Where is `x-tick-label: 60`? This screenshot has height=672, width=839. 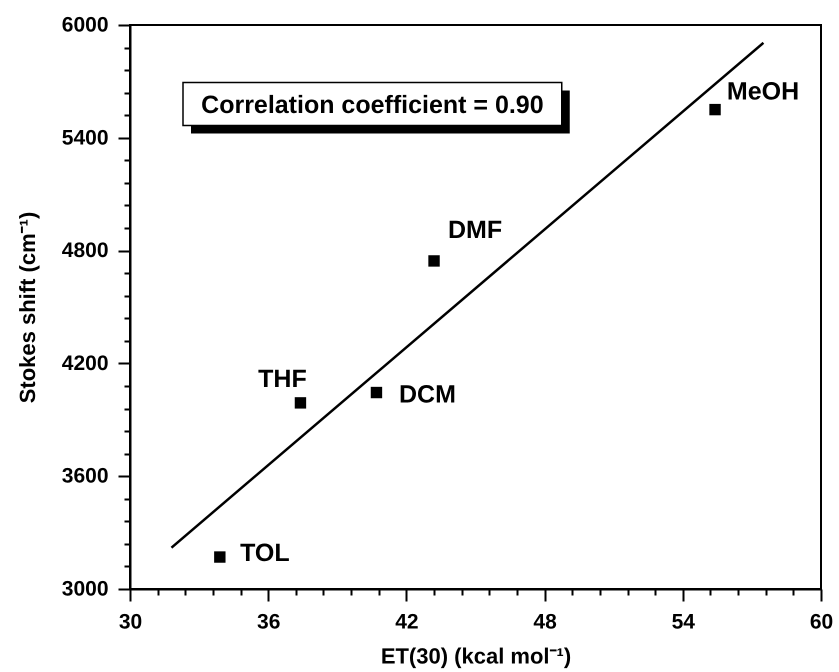 x-tick-label: 60 is located at coordinates (822, 622).